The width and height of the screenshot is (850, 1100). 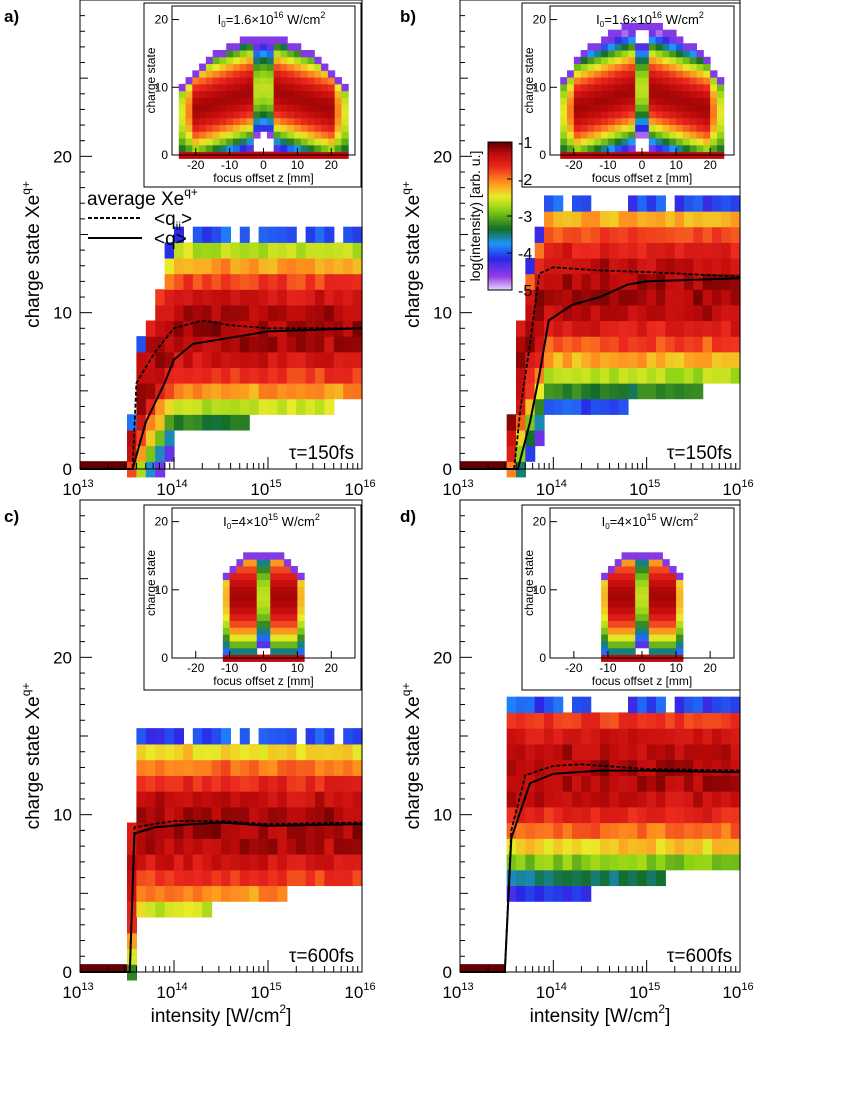 What do you see at coordinates (574, 165) in the screenshot?
I see `inset-x-tick-label: -20` at bounding box center [574, 165].